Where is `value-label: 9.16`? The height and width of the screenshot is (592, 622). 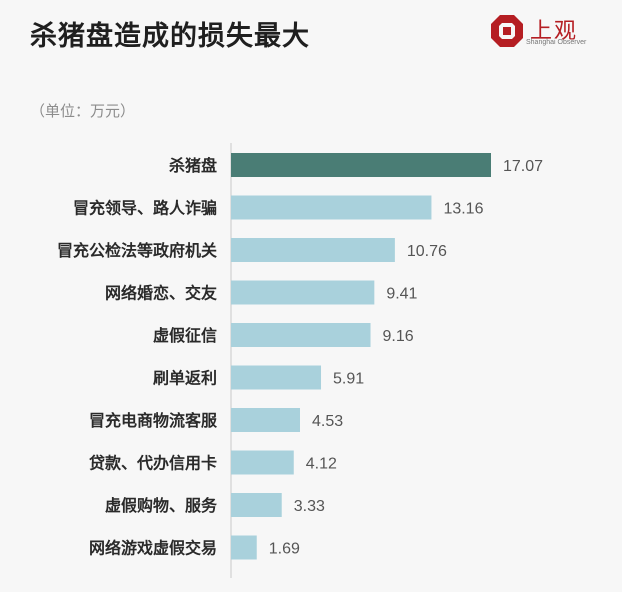
value-label: 9.16 is located at coordinates (398, 336).